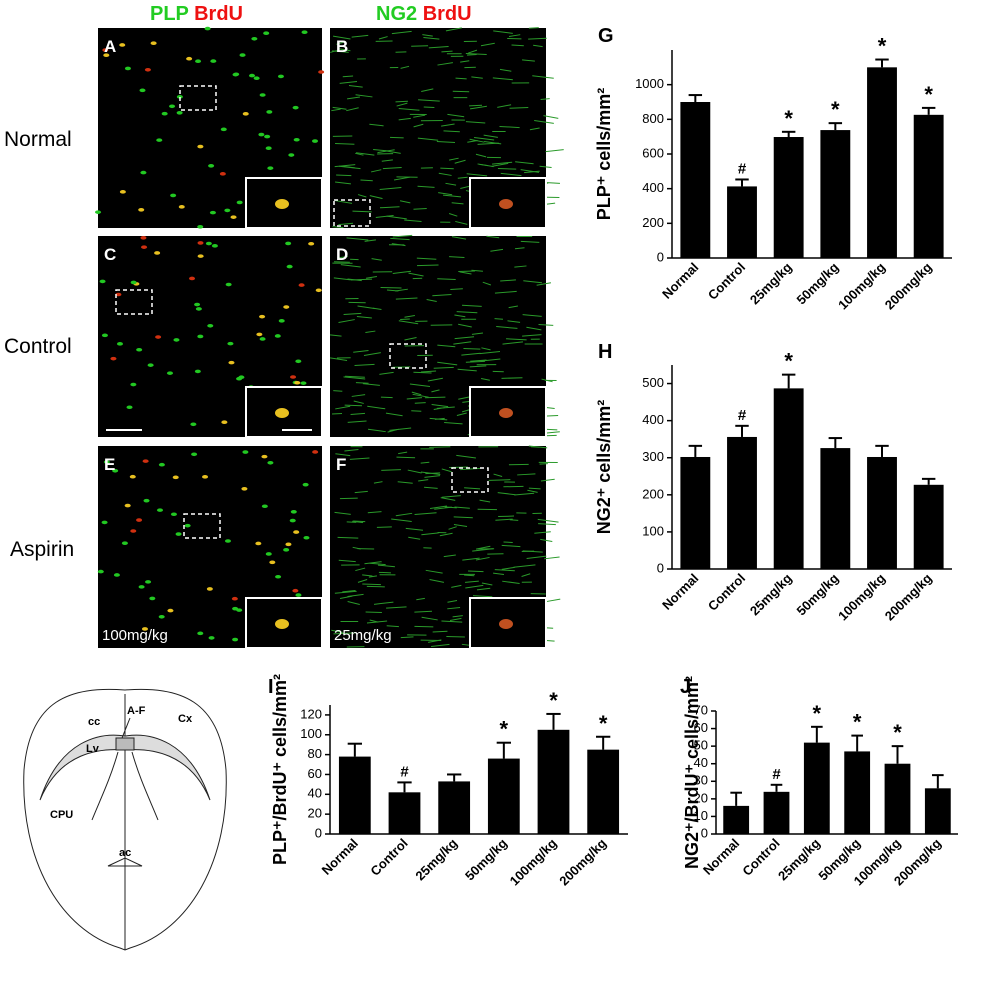  Describe the element at coordinates (38, 346) in the screenshot. I see `row-label: Control` at that location.